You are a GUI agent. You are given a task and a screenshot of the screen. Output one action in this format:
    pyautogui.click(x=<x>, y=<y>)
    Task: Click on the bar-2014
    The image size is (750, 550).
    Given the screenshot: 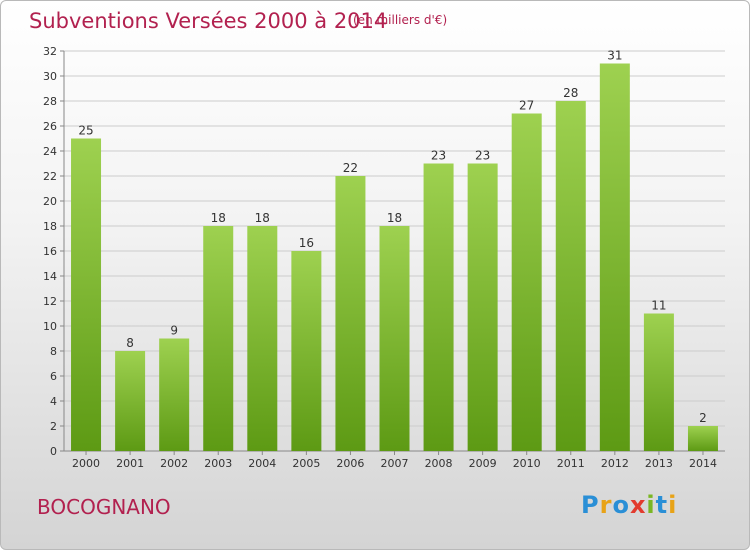 What is the action you would take?
    pyautogui.click(x=702, y=438)
    